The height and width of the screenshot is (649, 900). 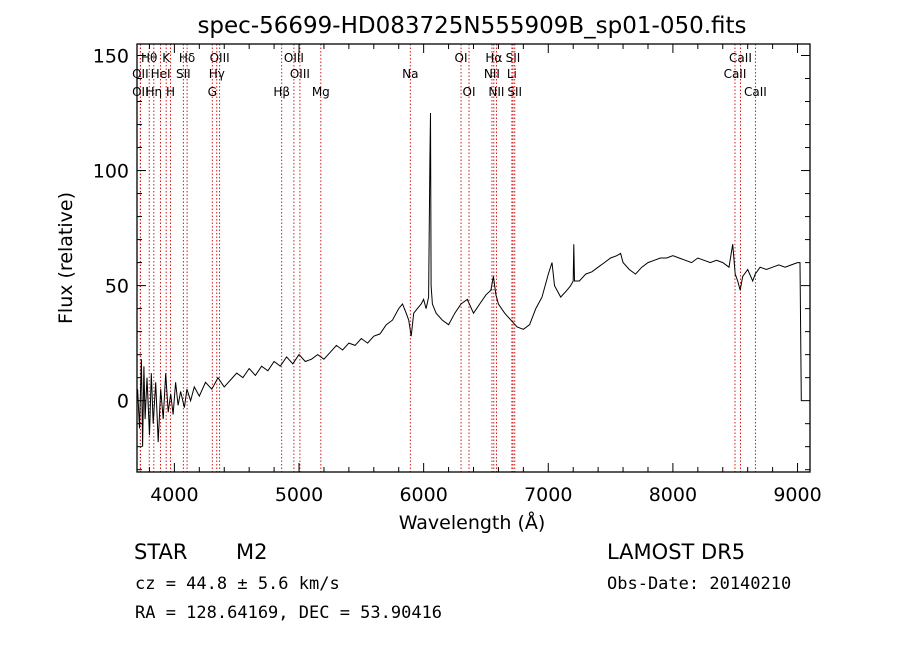 I want to click on obs-date: Obs-Date: 20140210, so click(x=699, y=584).